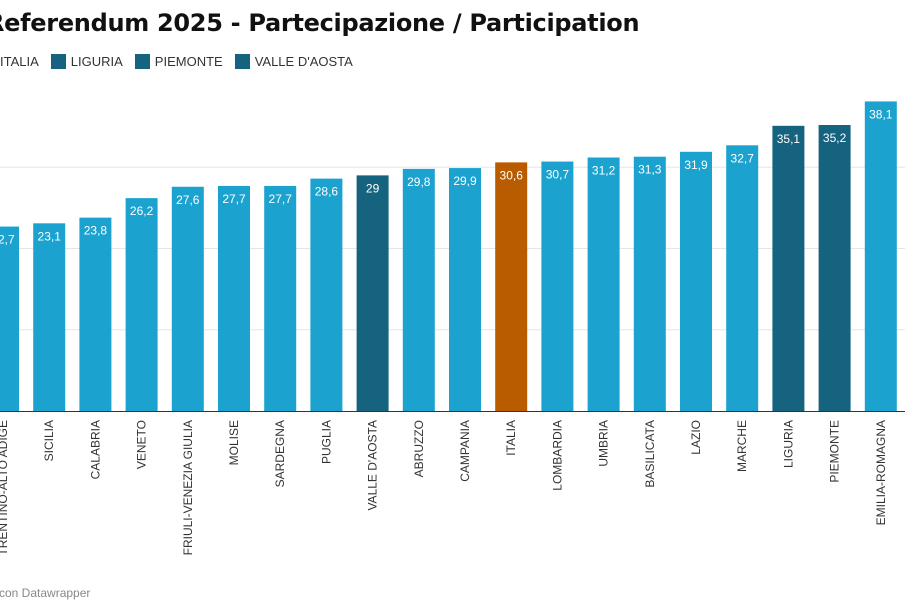 This screenshot has width=905, height=613. What do you see at coordinates (96, 231) in the screenshot?
I see `data-label: 23,8` at bounding box center [96, 231].